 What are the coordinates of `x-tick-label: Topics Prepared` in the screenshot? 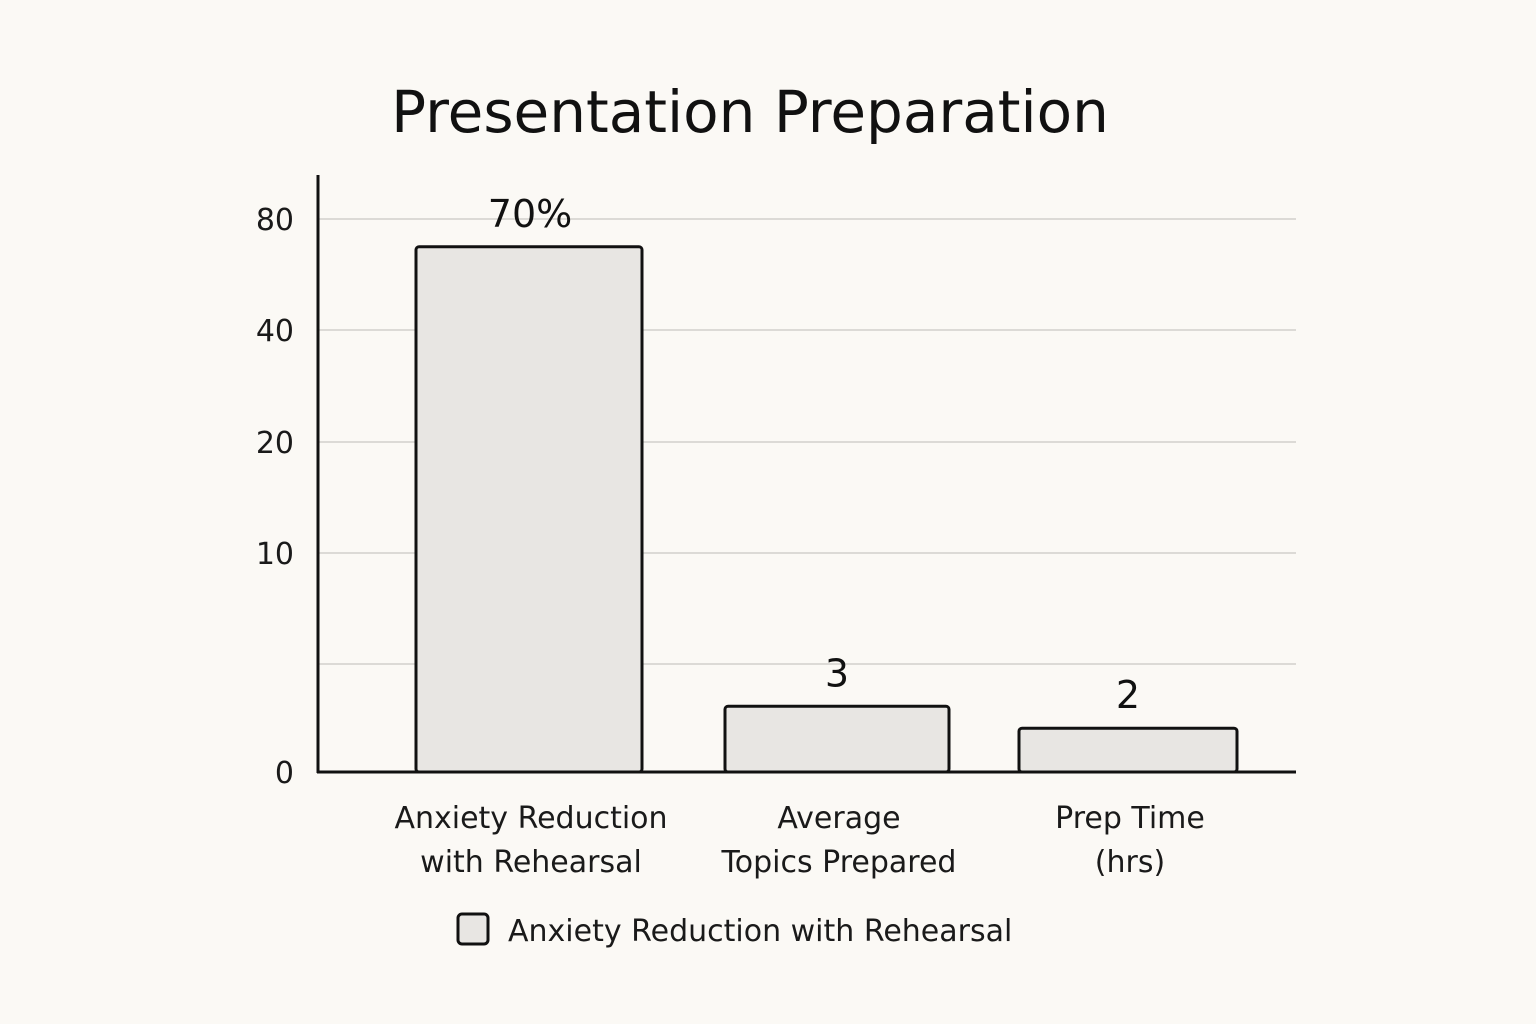 It's located at (839, 862).